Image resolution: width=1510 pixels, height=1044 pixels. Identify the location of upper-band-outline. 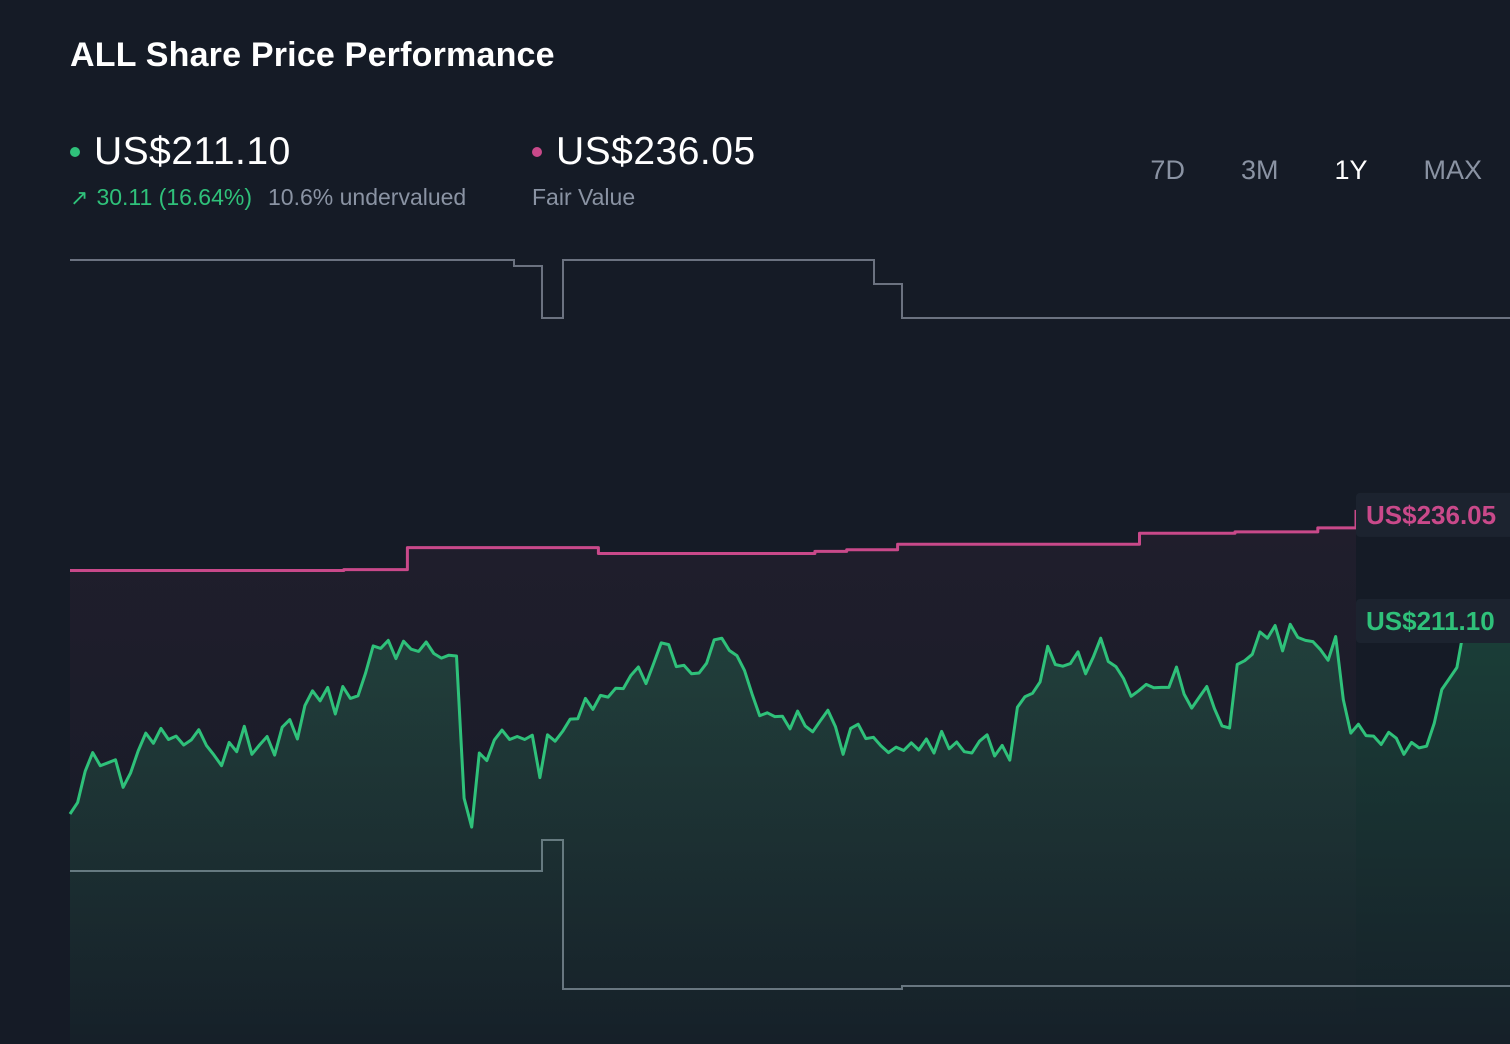
(790, 289).